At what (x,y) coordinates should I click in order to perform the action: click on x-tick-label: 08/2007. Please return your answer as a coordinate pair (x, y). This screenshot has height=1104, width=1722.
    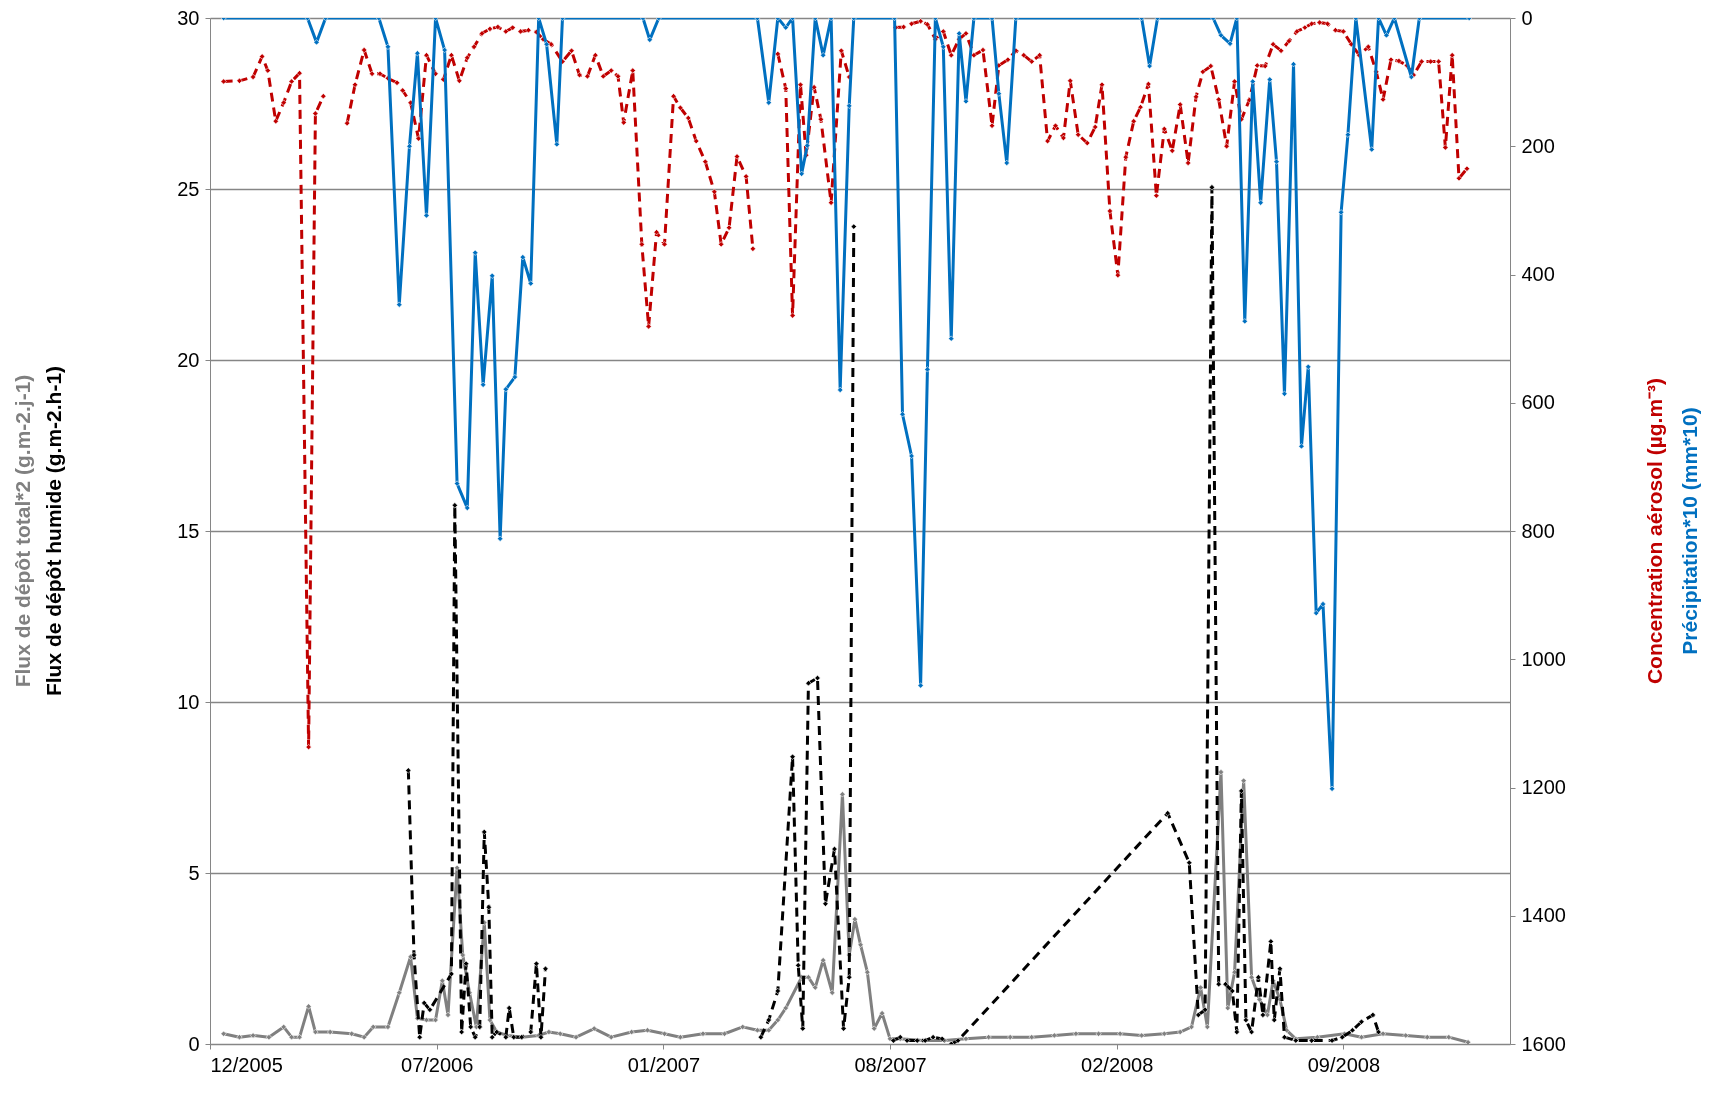
    Looking at the image, I should click on (890, 1064).